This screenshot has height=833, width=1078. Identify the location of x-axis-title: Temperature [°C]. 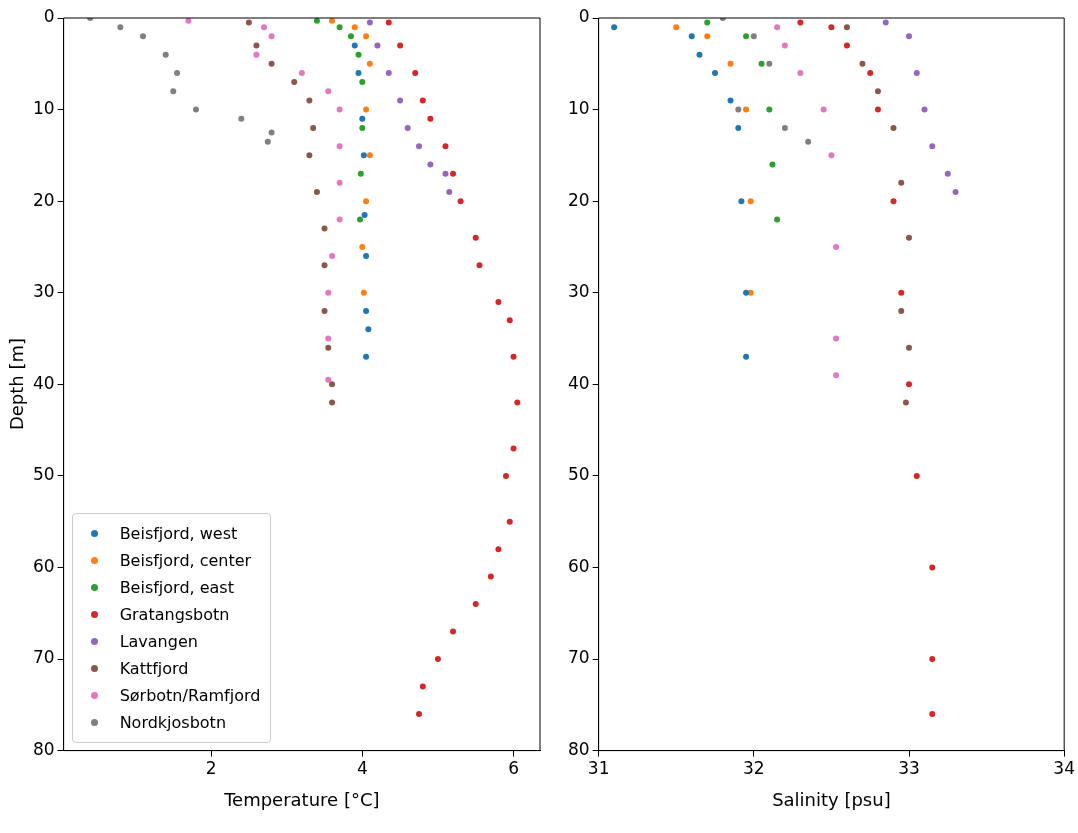
(302, 799).